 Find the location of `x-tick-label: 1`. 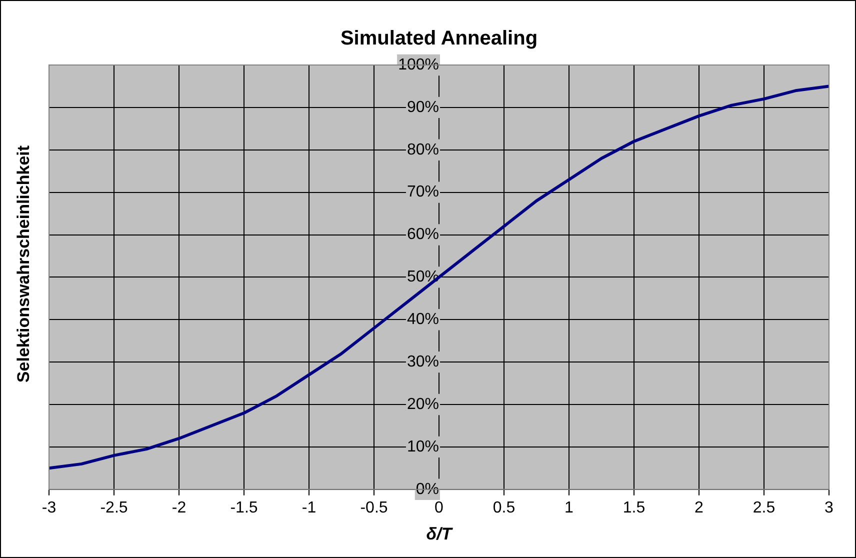

x-tick-label: 1 is located at coordinates (569, 507).